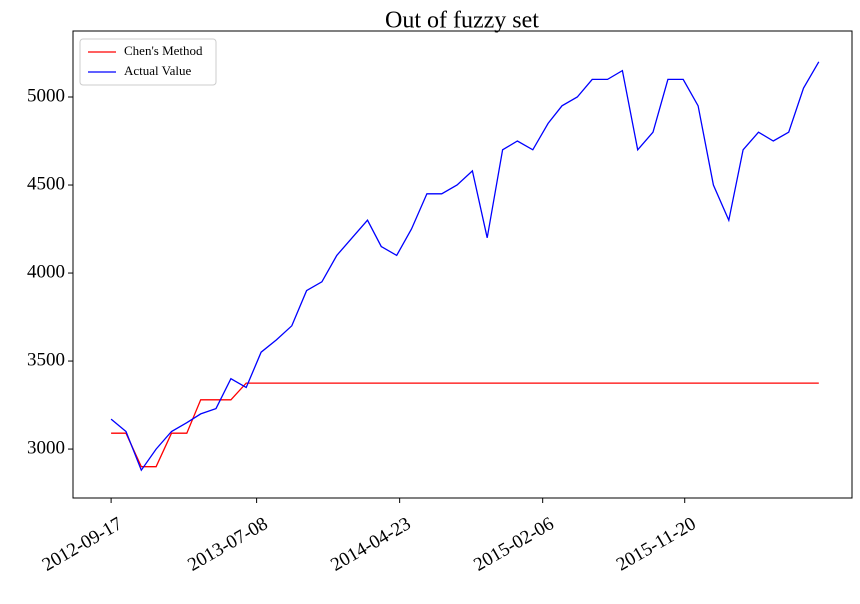 Image resolution: width=860 pixels, height=604 pixels. Describe the element at coordinates (370, 544) in the screenshot. I see `x-tick-label: 2014-04-23` at that location.